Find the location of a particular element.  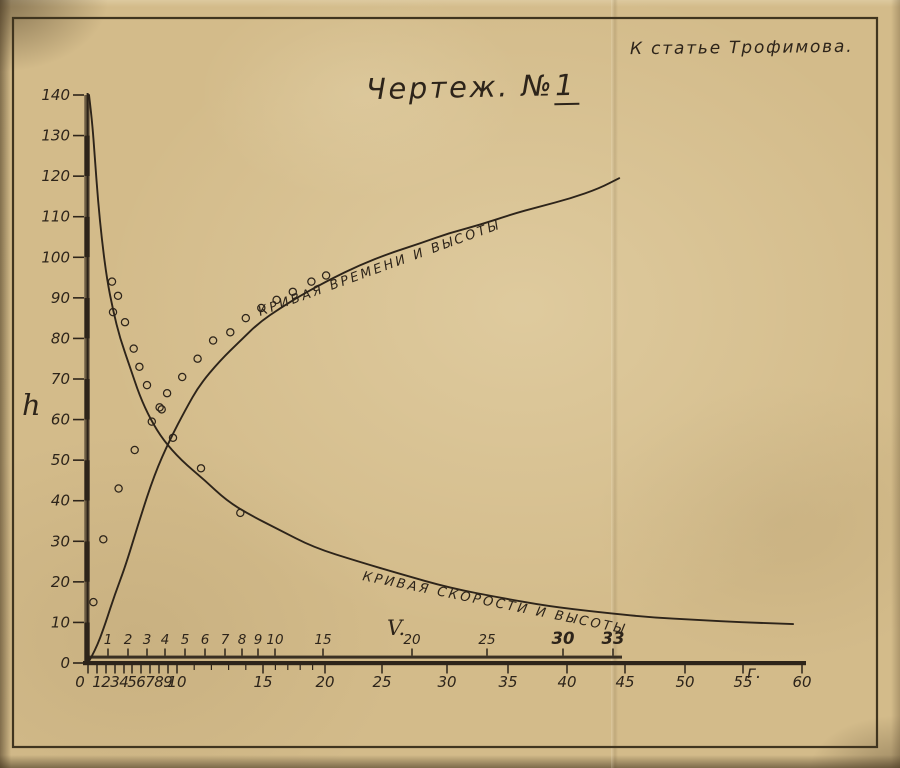

v-tick-label: 2 is located at coordinates (128, 640).